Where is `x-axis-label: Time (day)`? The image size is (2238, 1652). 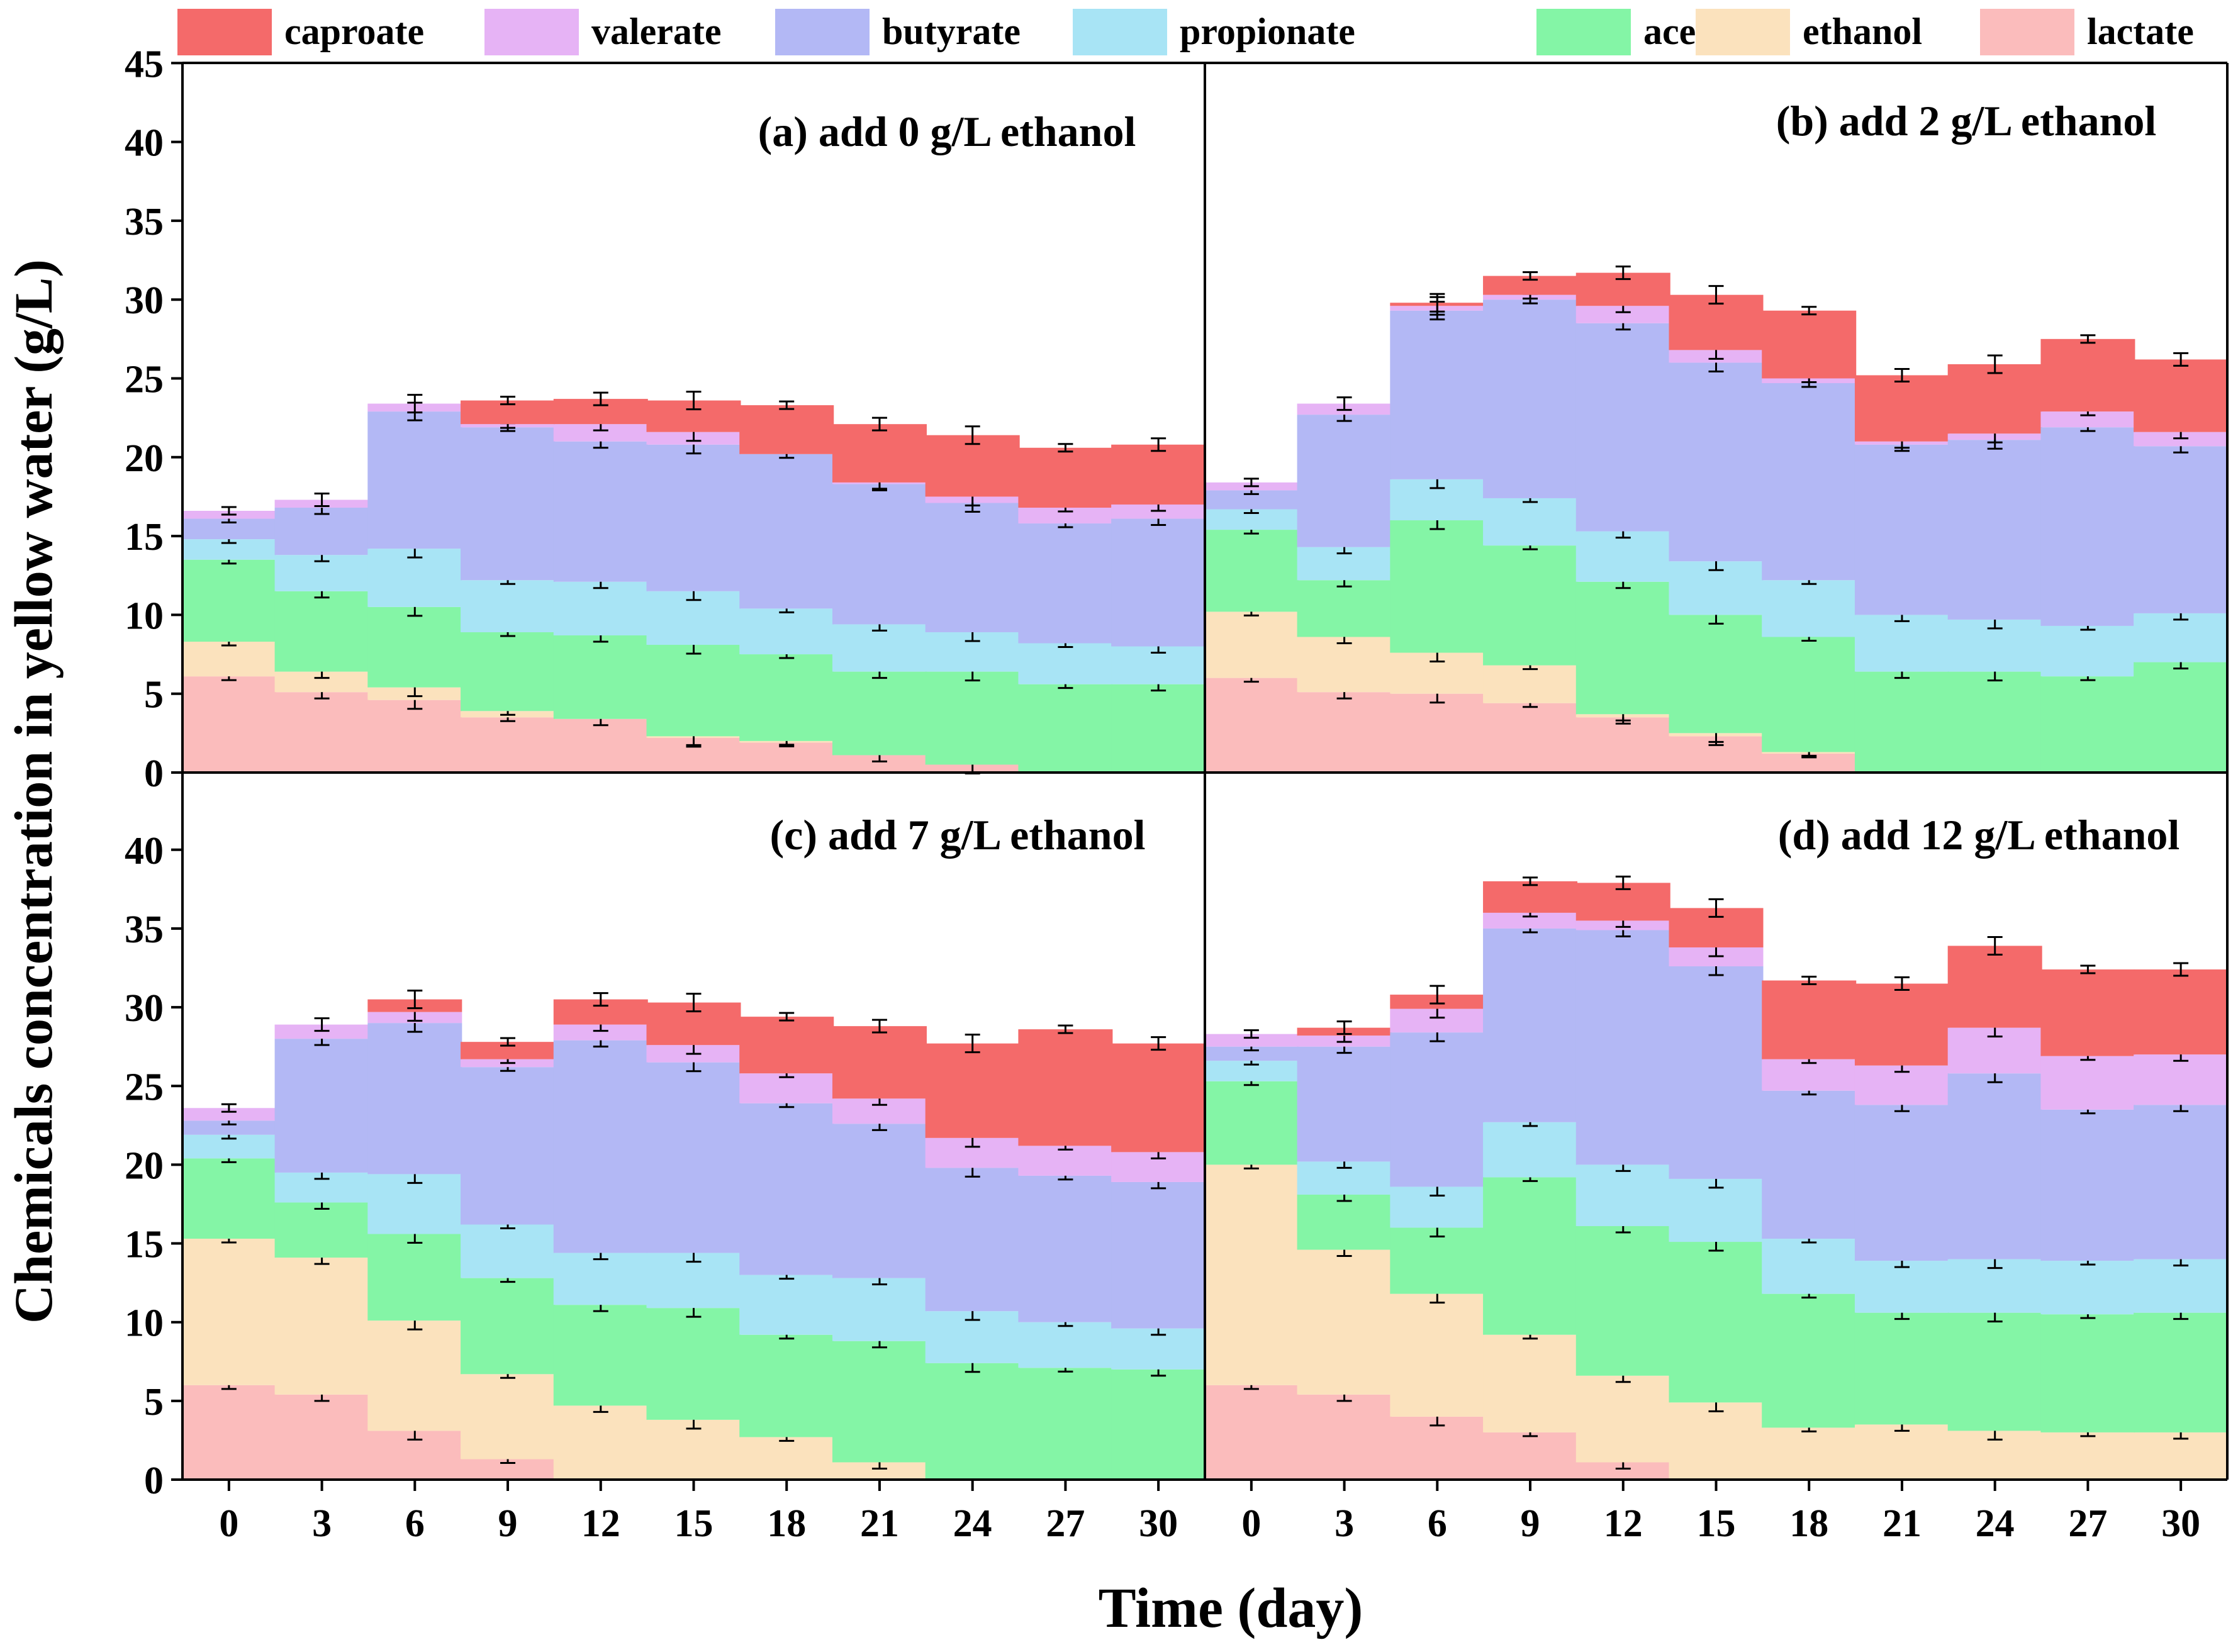 x-axis-label: Time (day) is located at coordinates (1231, 1608).